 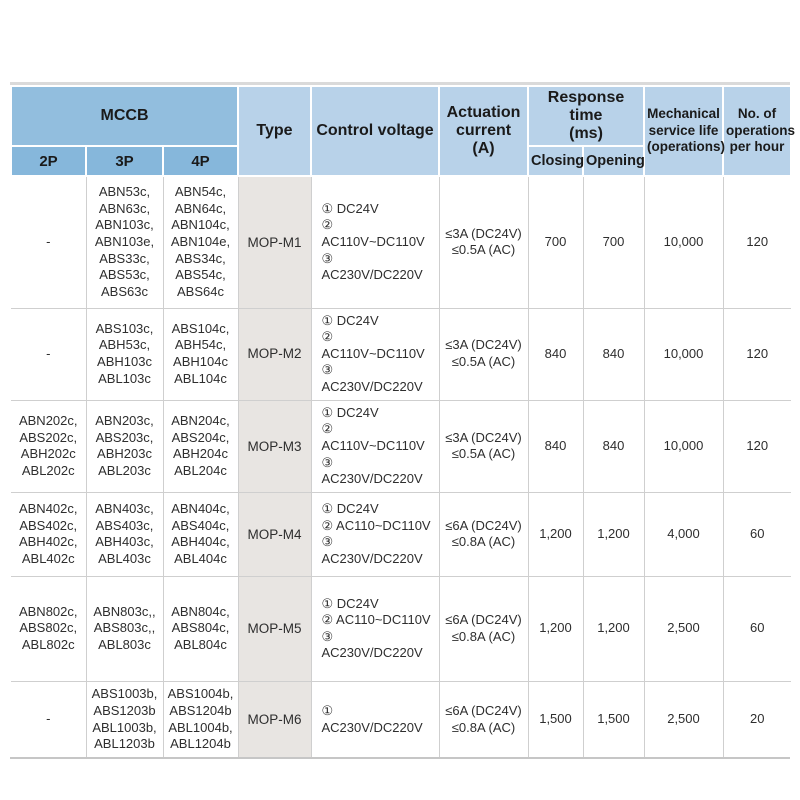 I want to click on header-3p: 3P, so click(x=124, y=161).